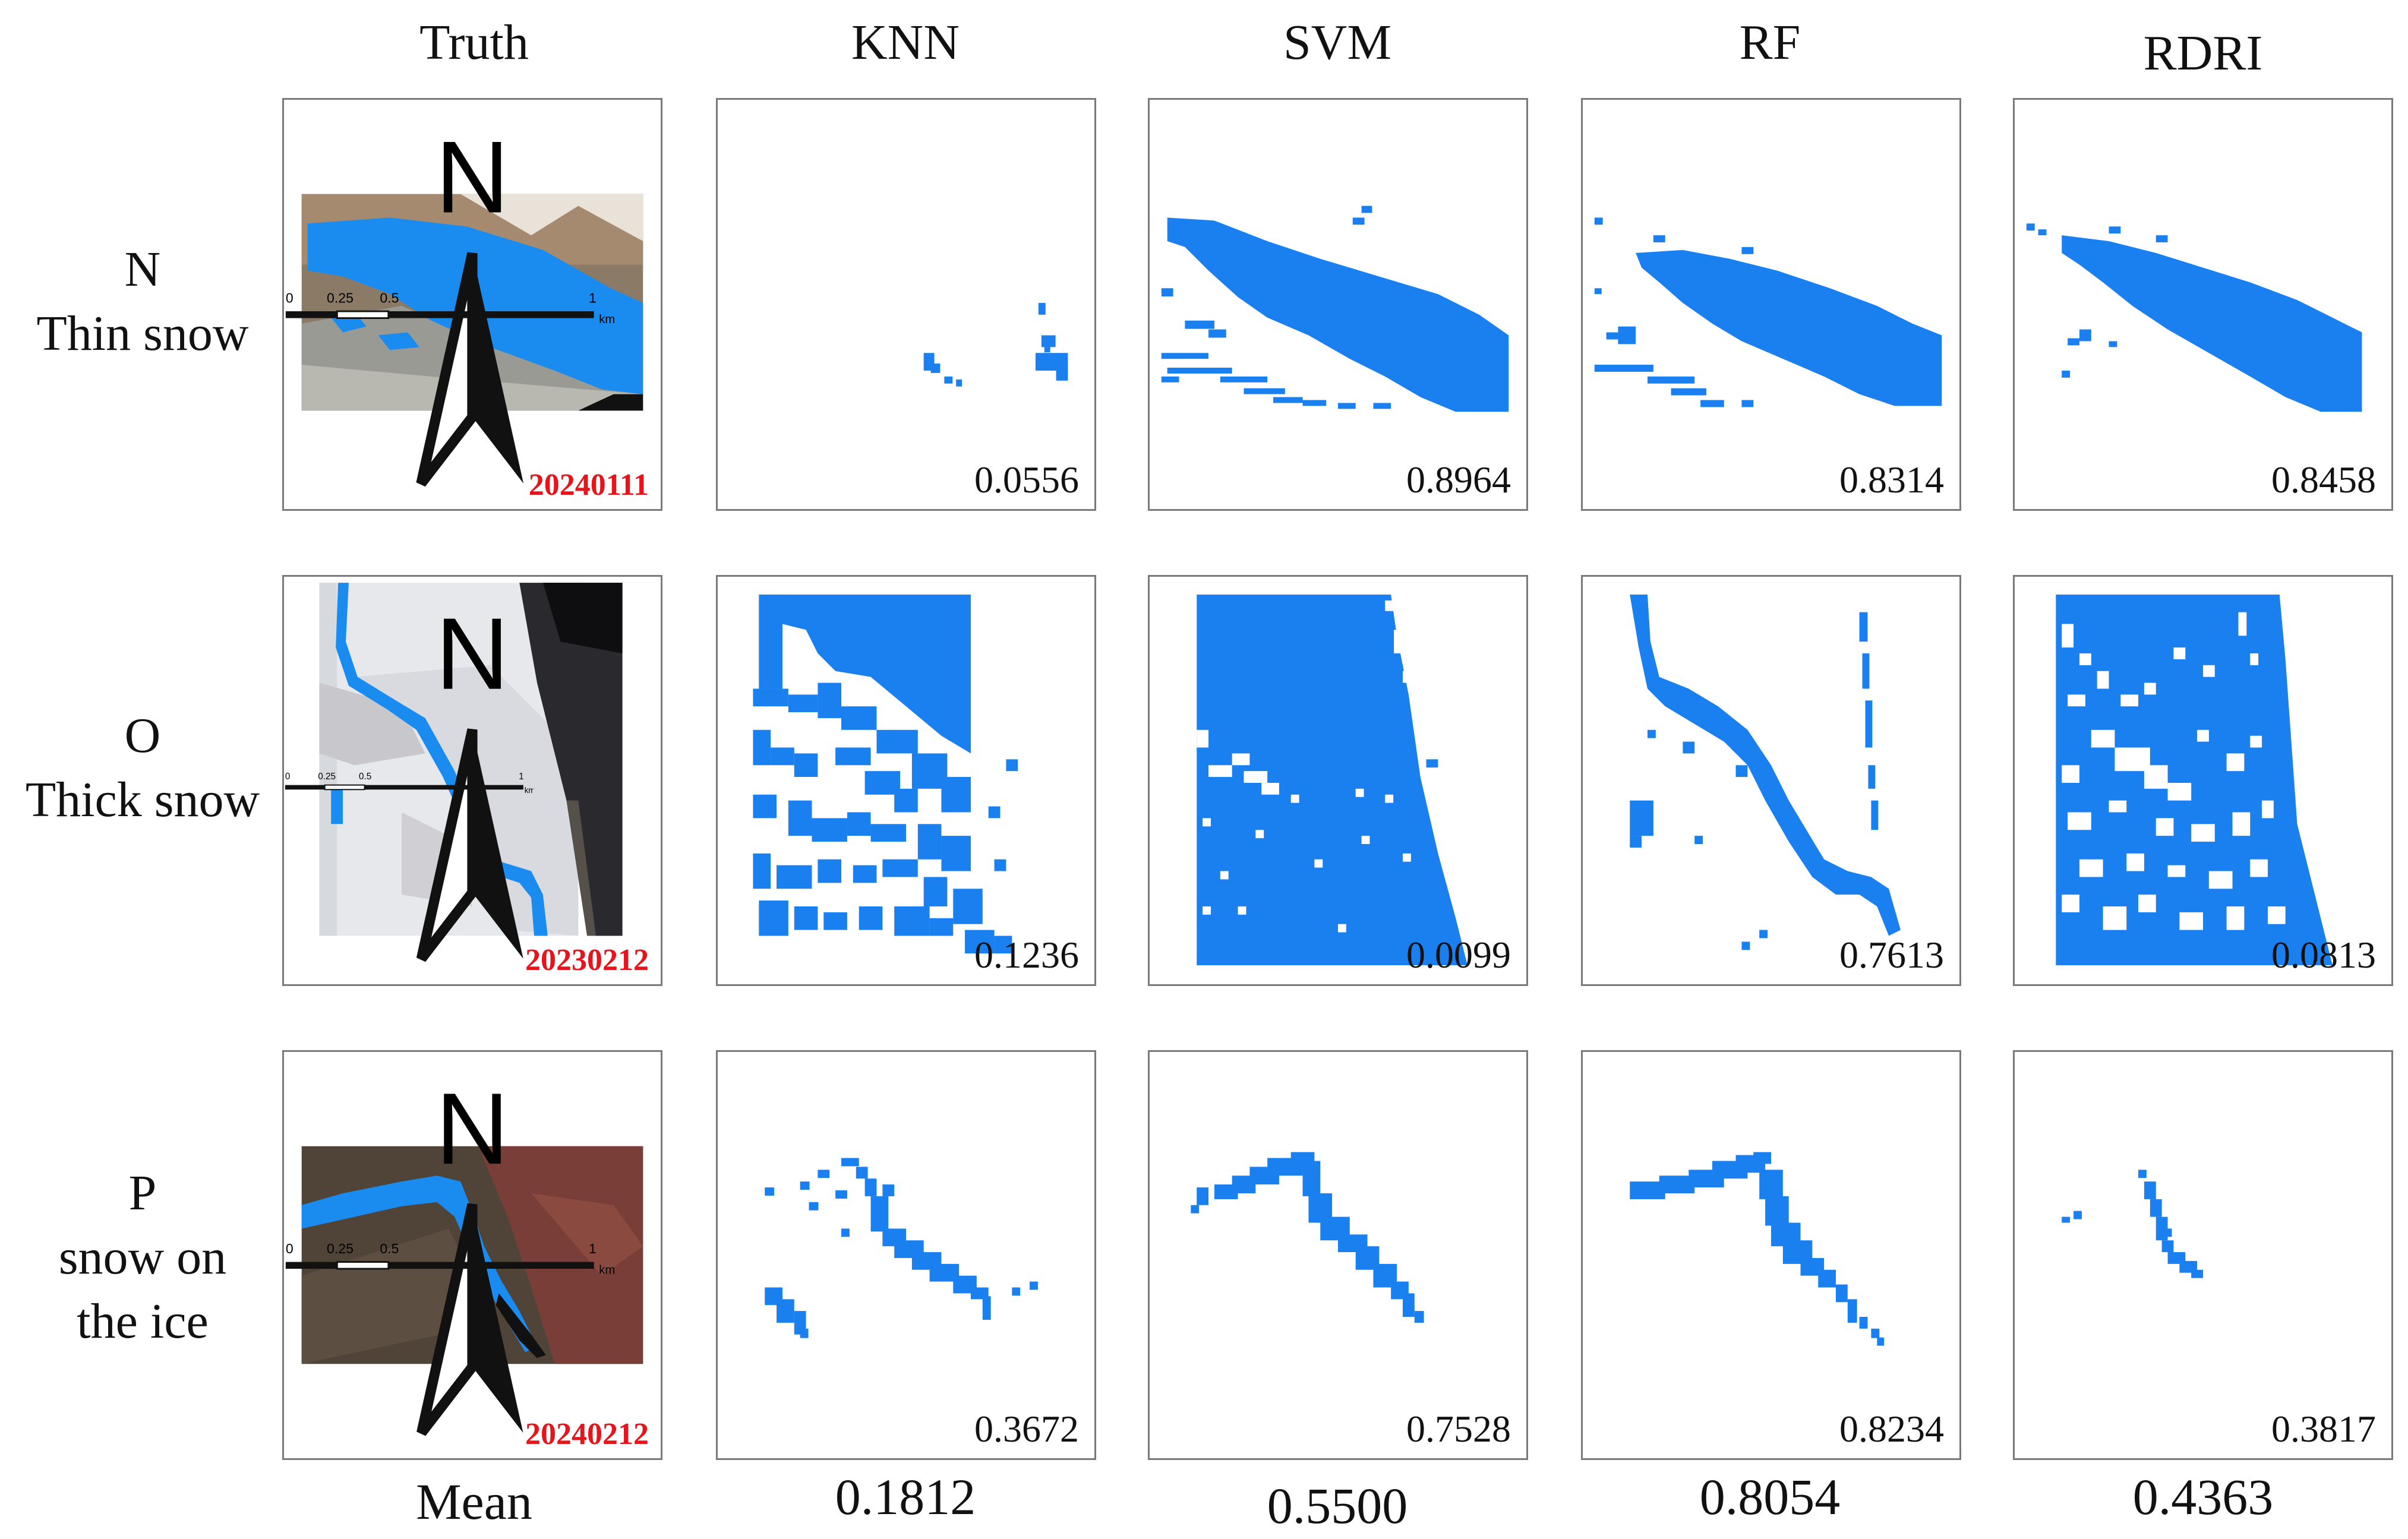  I want to click on mean-value-rdri: 0.4363, so click(2203, 1496).